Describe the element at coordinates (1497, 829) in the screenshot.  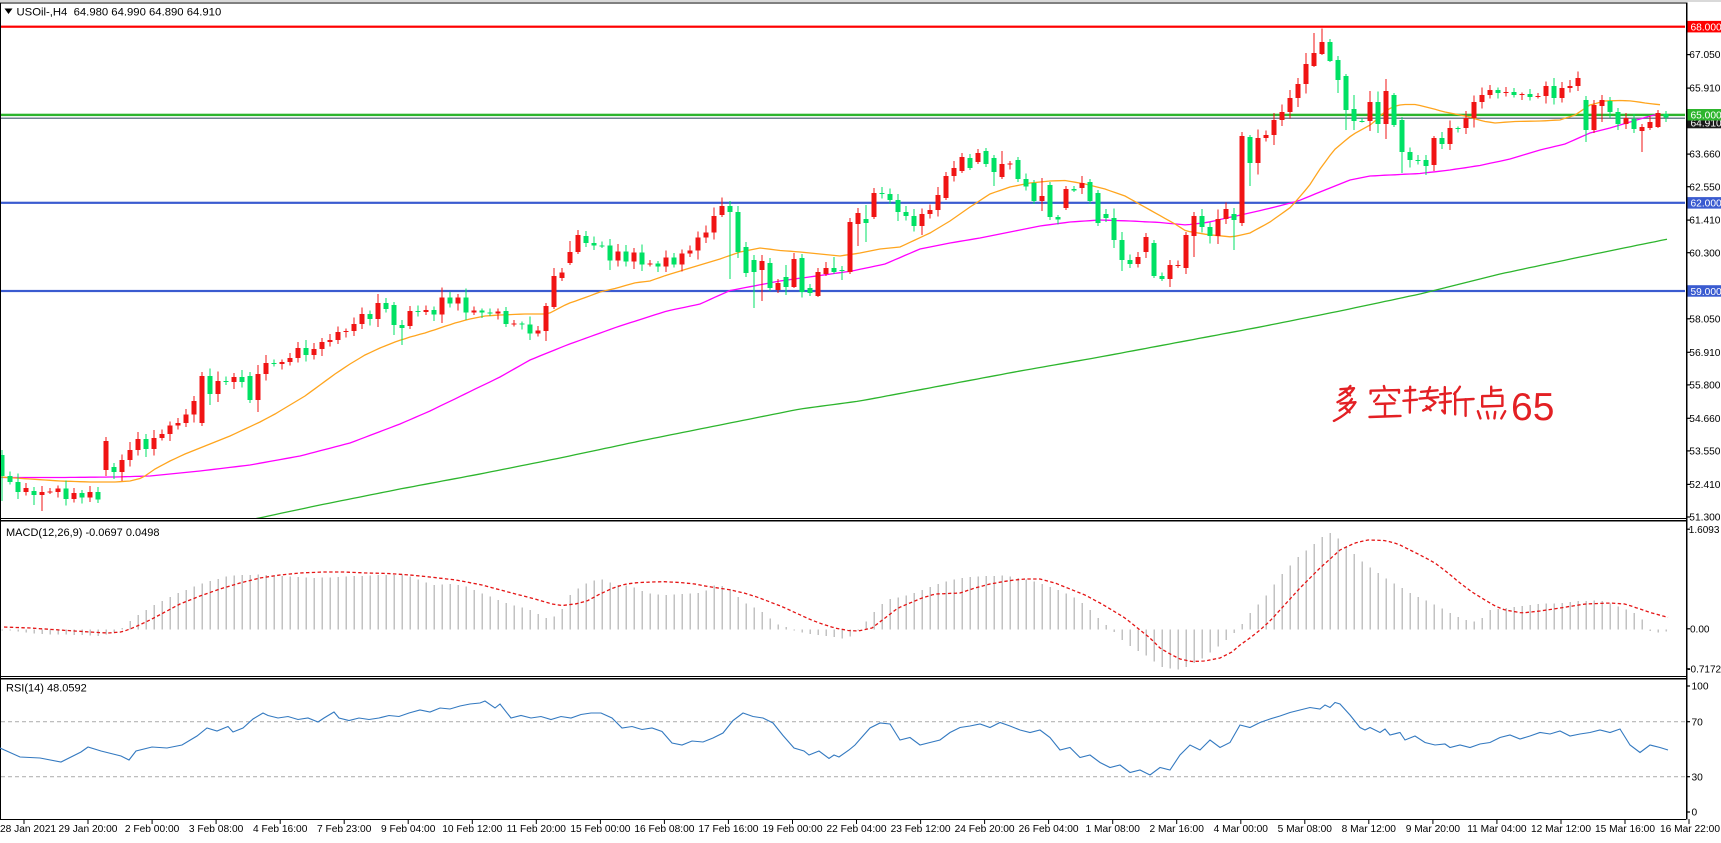
I see `svg-text: 11 Mar 04:00` at that location.